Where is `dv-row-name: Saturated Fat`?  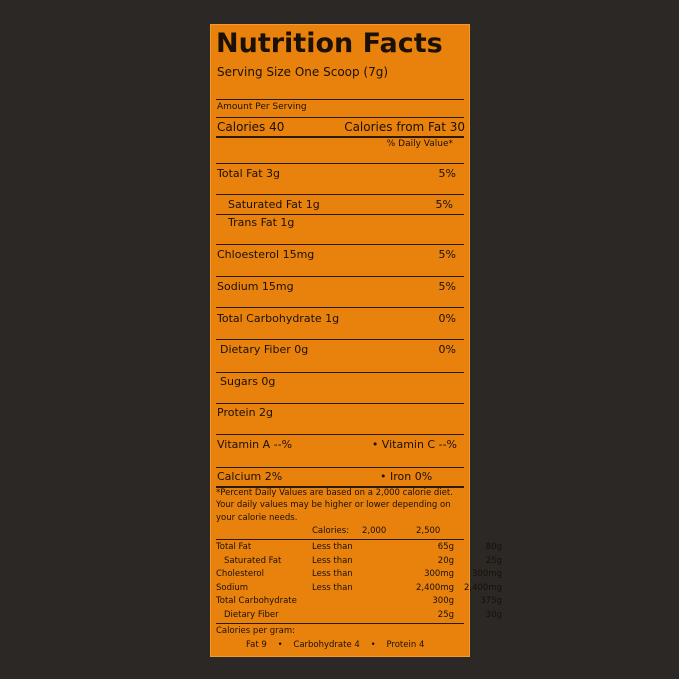
dv-row-name: Saturated Fat is located at coordinates (253, 560).